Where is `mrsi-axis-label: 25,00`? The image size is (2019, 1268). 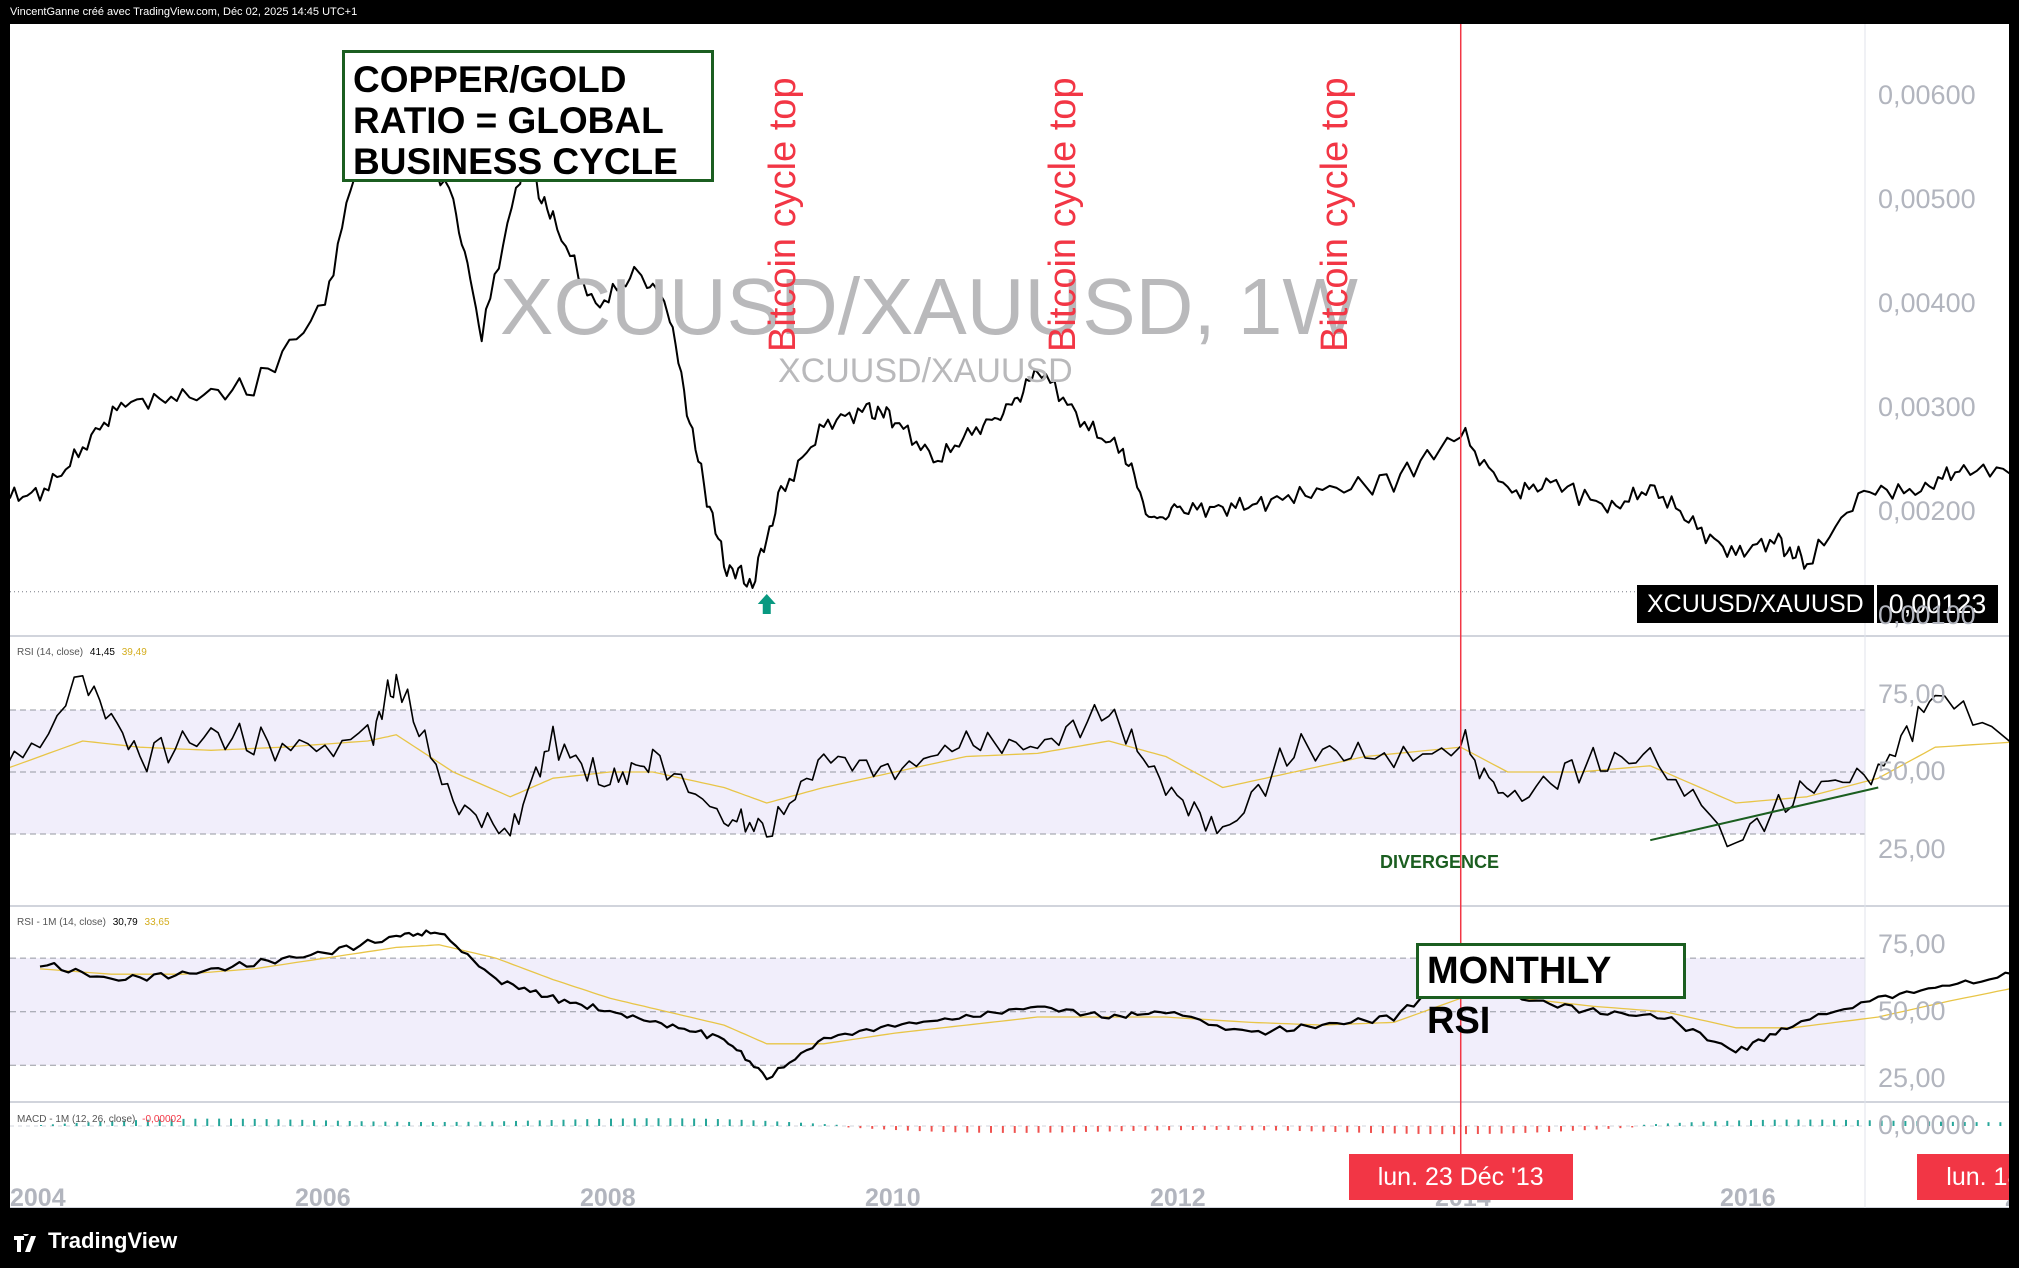
mrsi-axis-label: 25,00 is located at coordinates (1912, 1077).